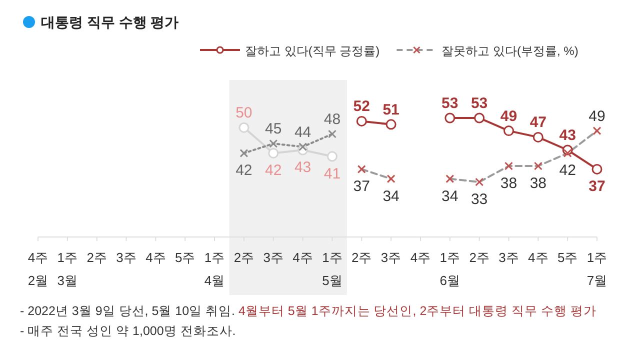  I want to click on data-label: 45, so click(273, 129).